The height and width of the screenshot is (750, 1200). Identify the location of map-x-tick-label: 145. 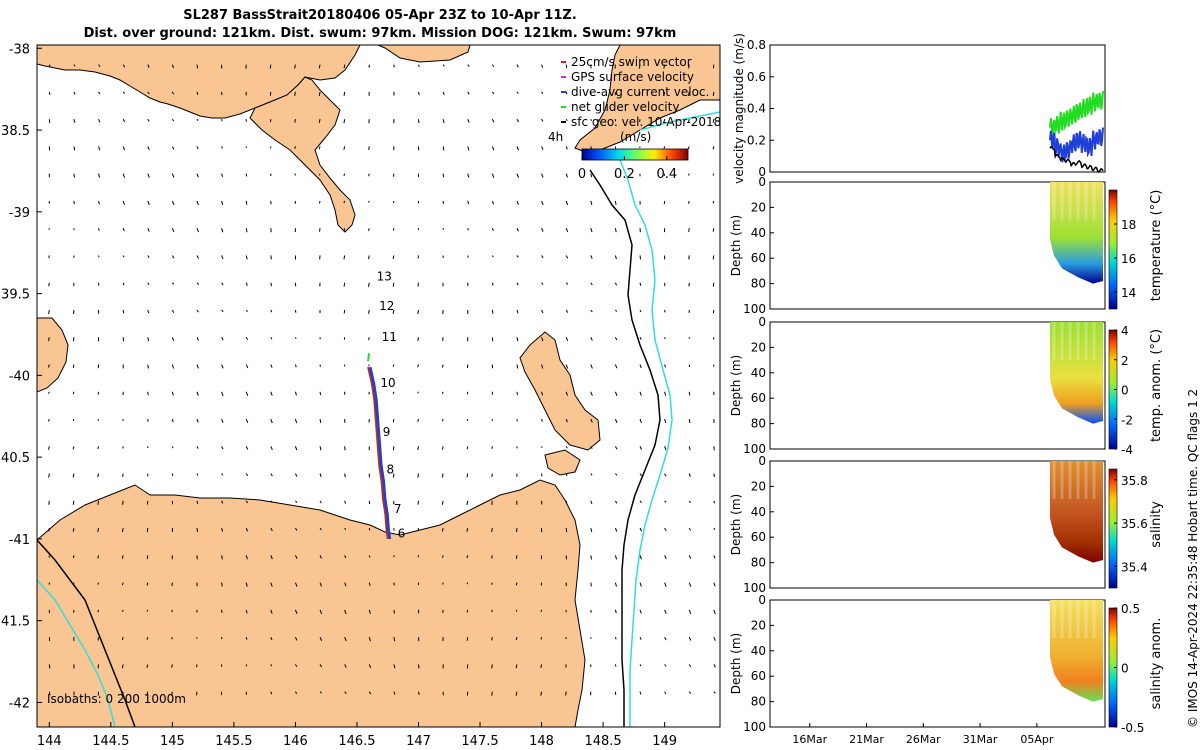
(172, 741).